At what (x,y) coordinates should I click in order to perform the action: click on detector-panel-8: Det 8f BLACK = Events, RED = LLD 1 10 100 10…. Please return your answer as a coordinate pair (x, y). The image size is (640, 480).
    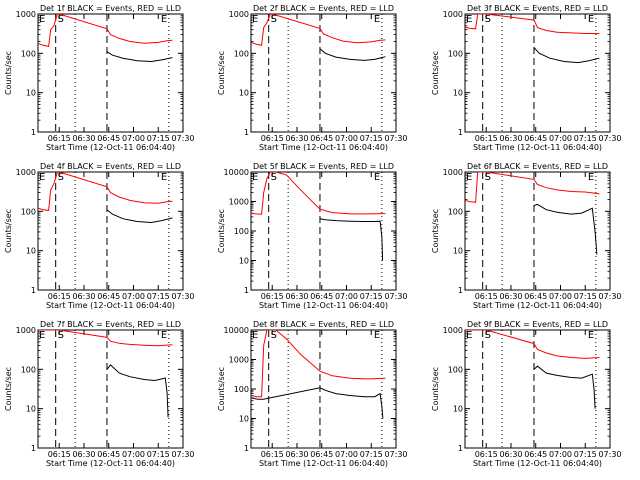
    Looking at the image, I should click on (312, 394).